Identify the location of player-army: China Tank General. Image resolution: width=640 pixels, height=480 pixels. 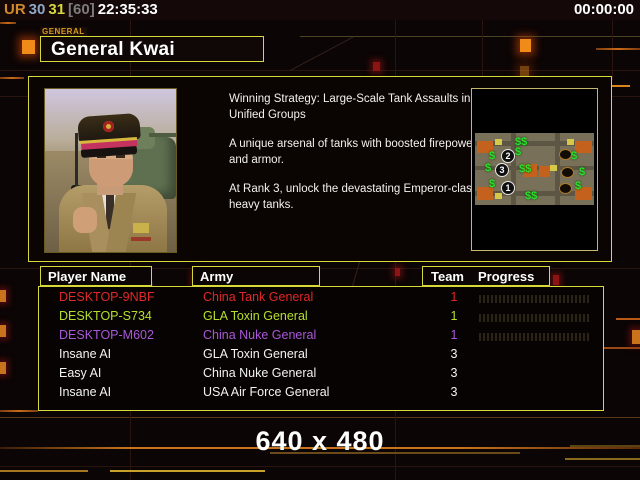
(258, 297).